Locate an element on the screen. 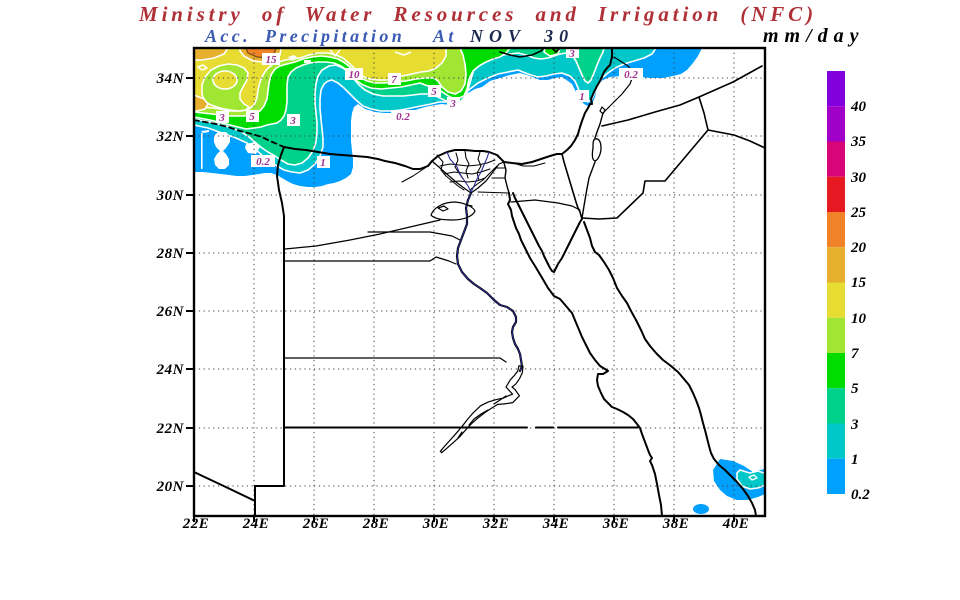  svg-text: 40 is located at coordinates (858, 107).